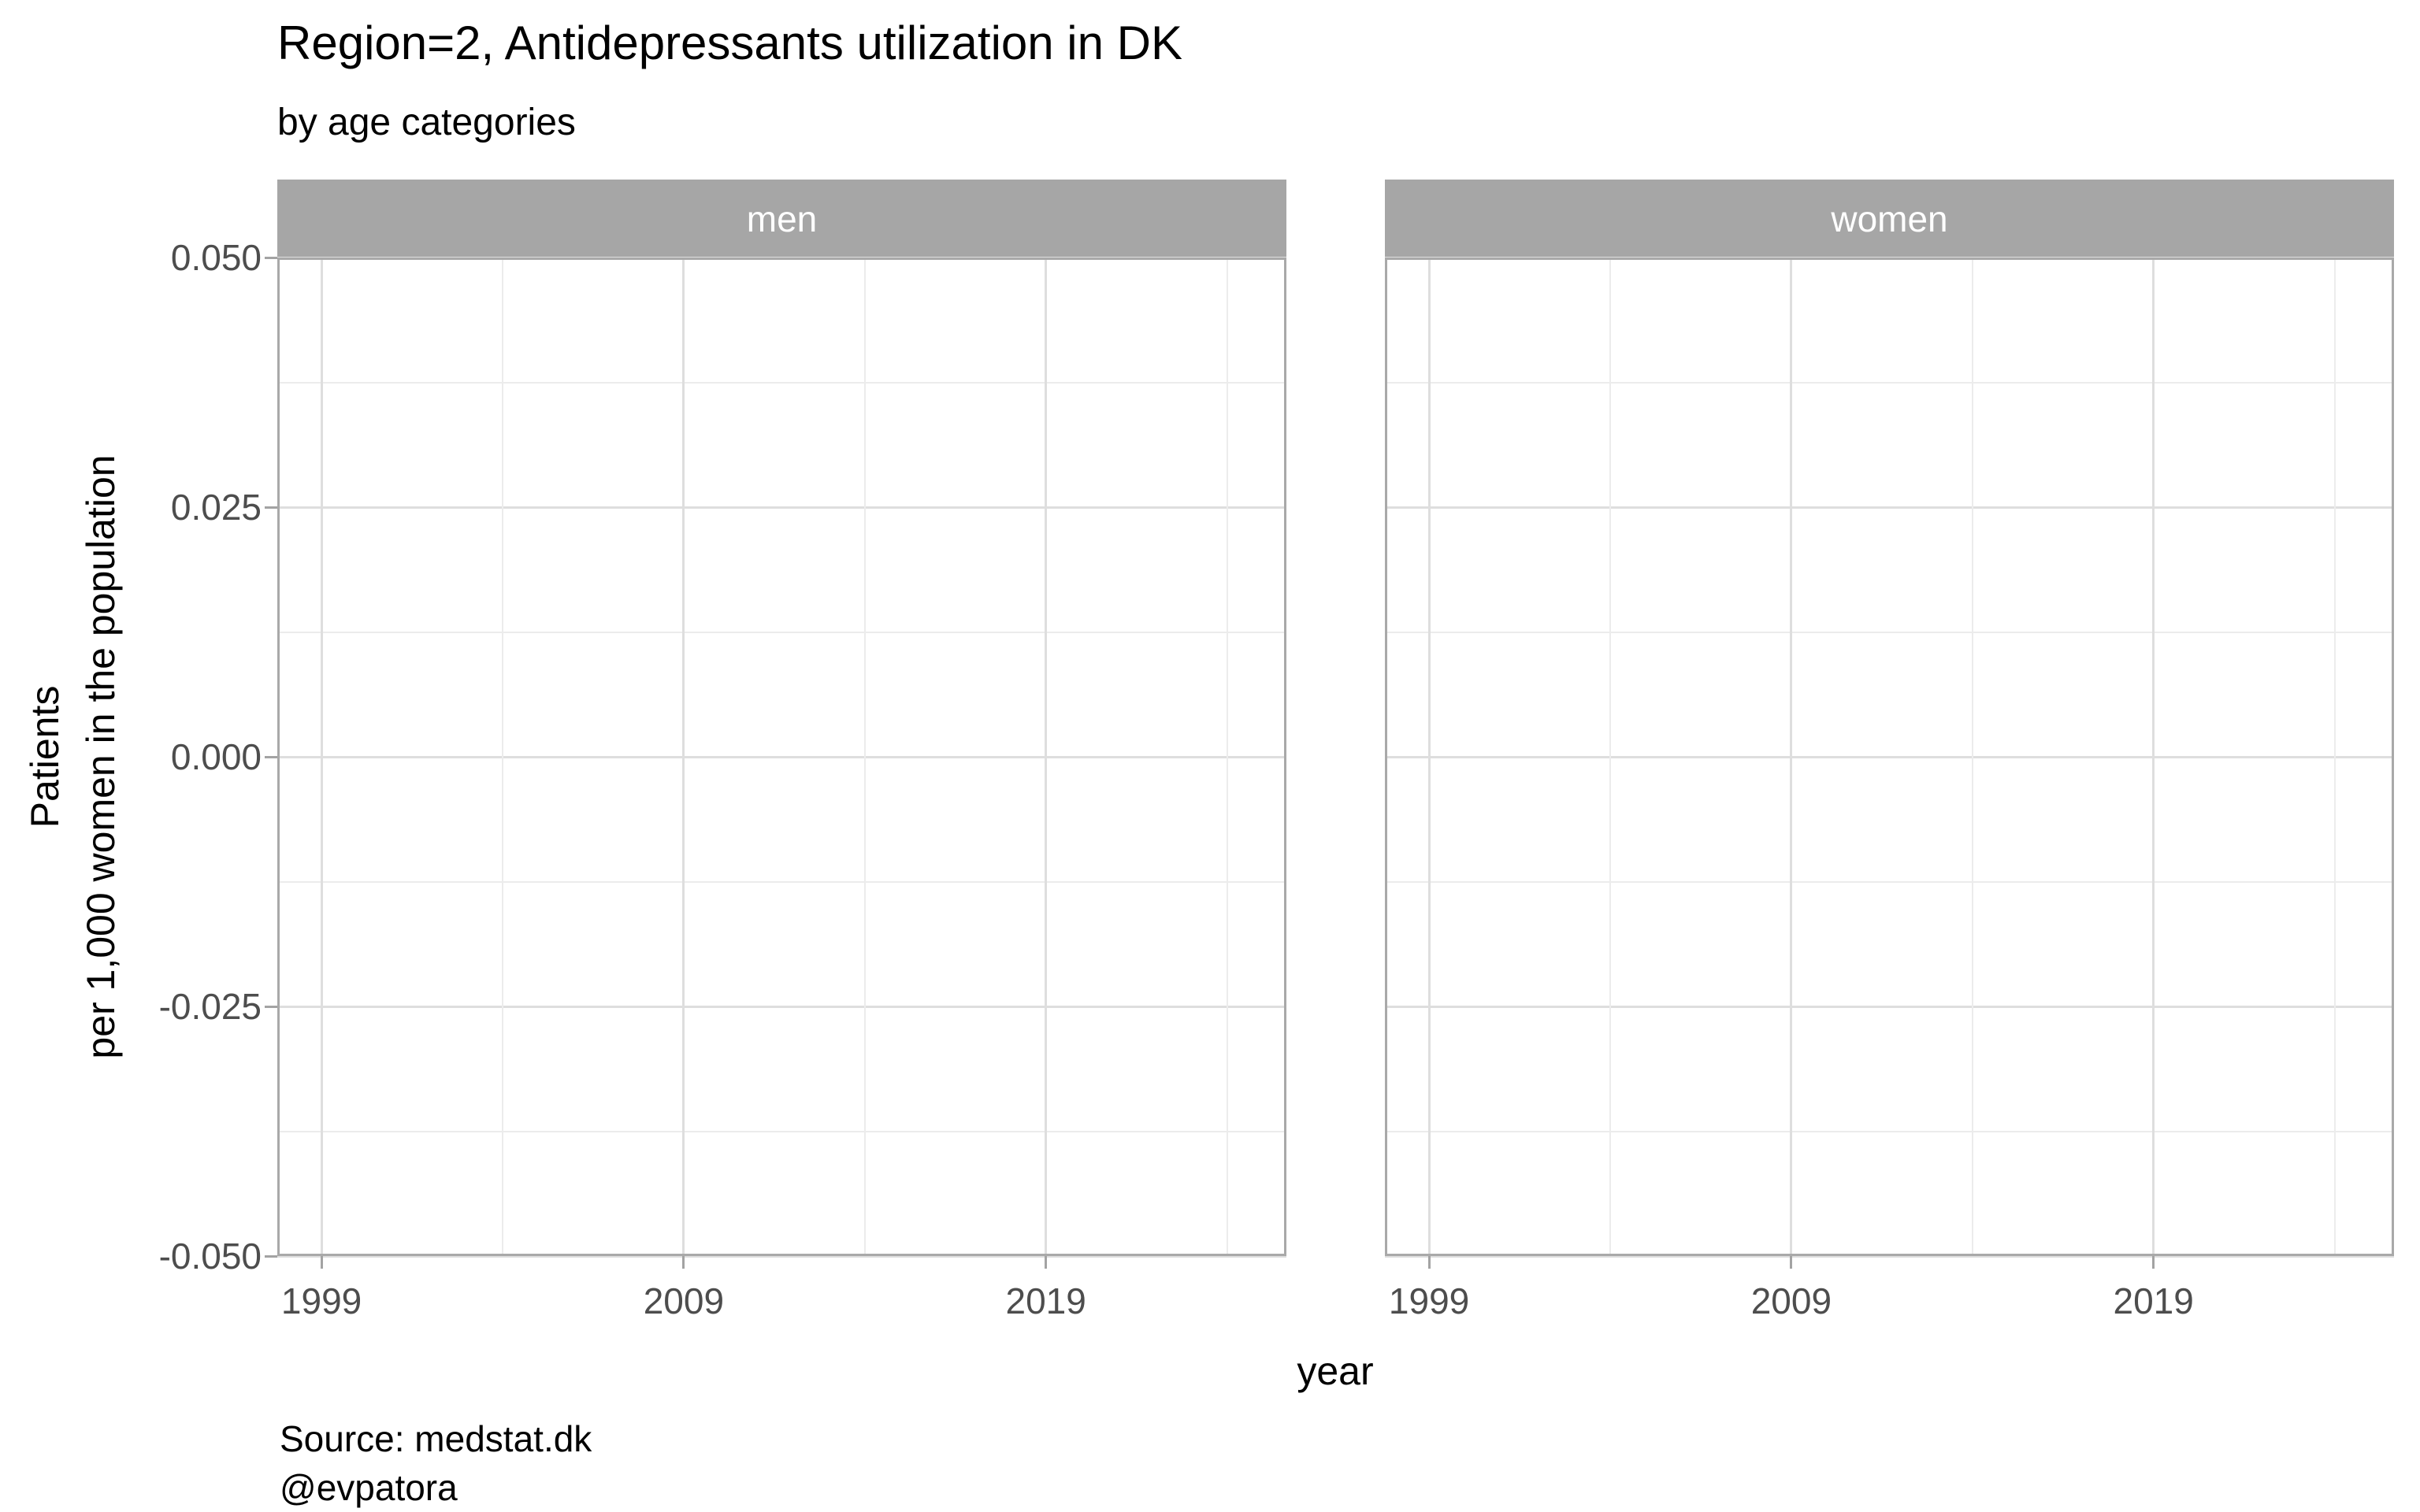 The image size is (2420, 1512). I want to click on facet-strip-label: men, so click(782, 218).